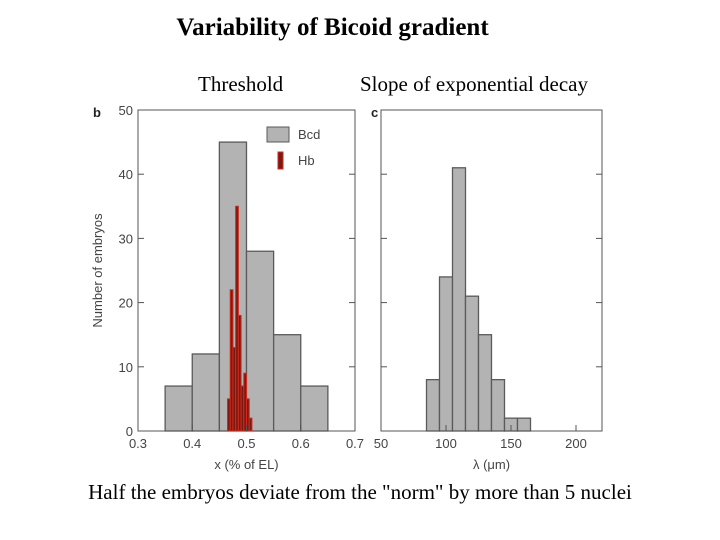 The height and width of the screenshot is (540, 720). What do you see at coordinates (278, 134) in the screenshot?
I see `legend-bcd-swatch` at bounding box center [278, 134].